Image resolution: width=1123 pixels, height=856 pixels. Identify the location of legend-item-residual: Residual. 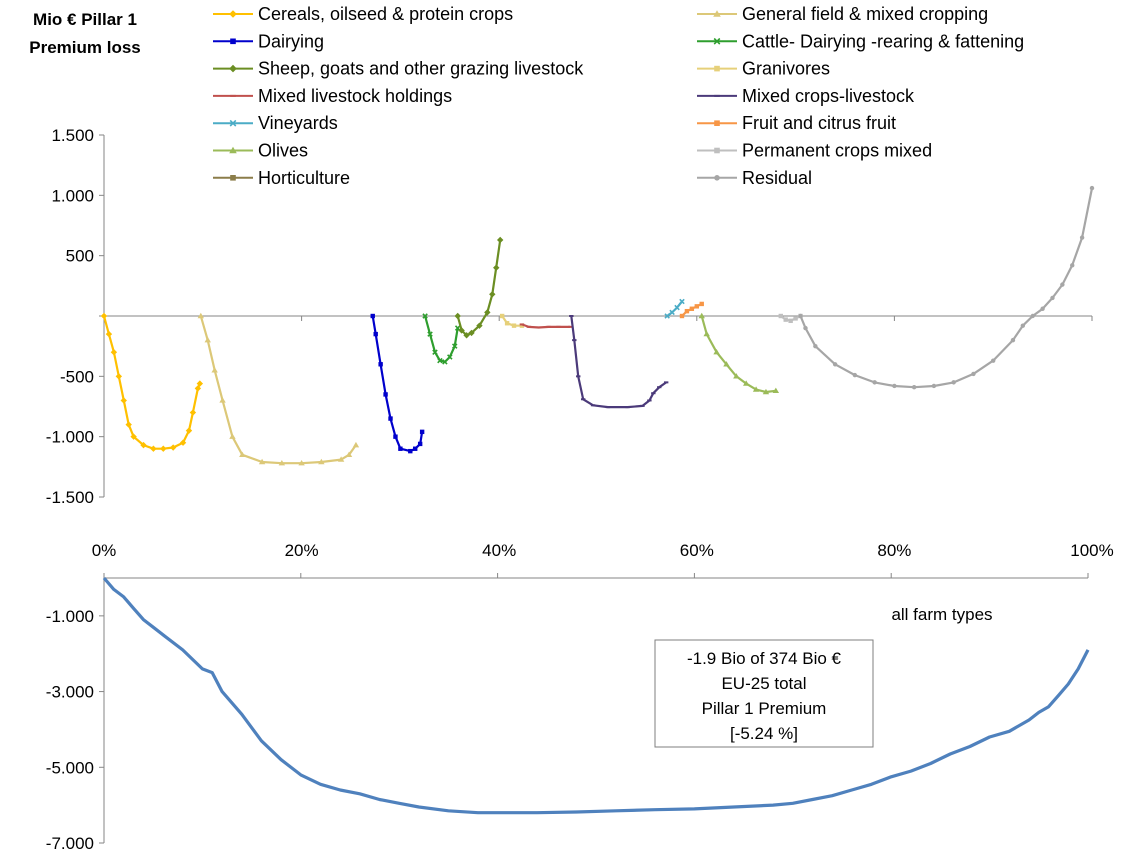
(754, 178).